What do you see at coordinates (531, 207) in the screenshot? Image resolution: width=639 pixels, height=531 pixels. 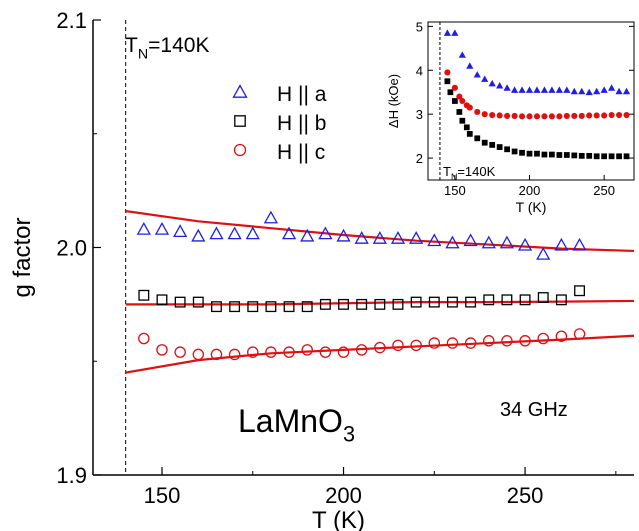 I see `inset-x-axis-label: T (K)` at bounding box center [531, 207].